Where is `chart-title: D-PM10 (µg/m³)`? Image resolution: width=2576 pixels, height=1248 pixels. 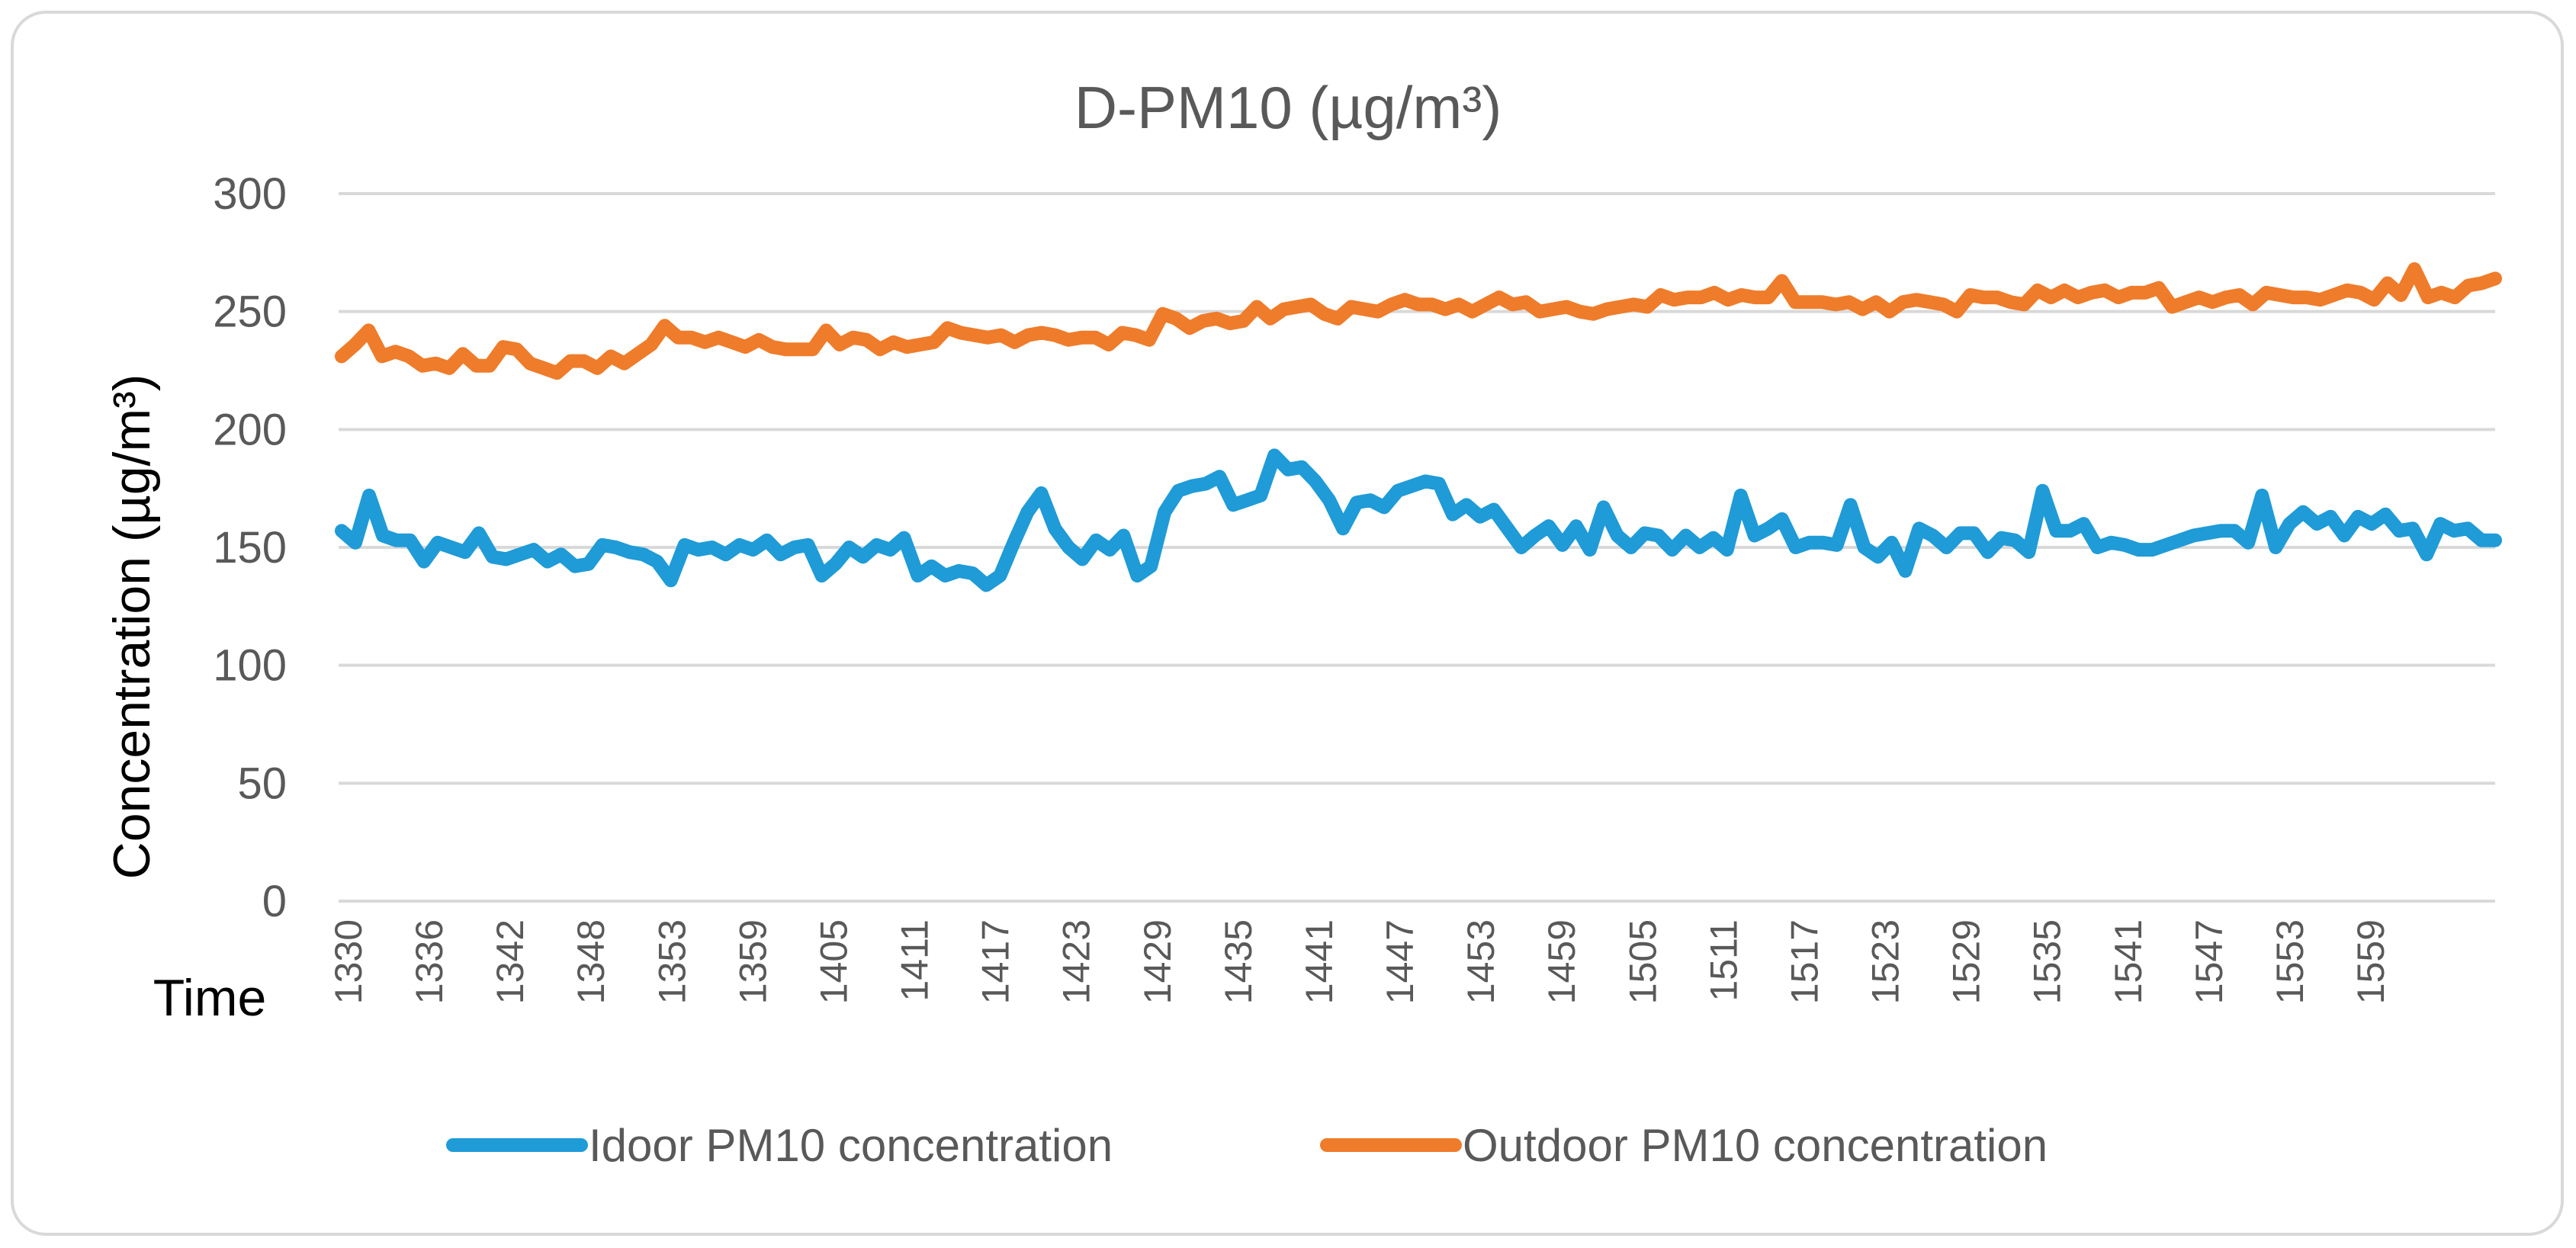
chart-title: D-PM10 (µg/m³) is located at coordinates (1288, 107).